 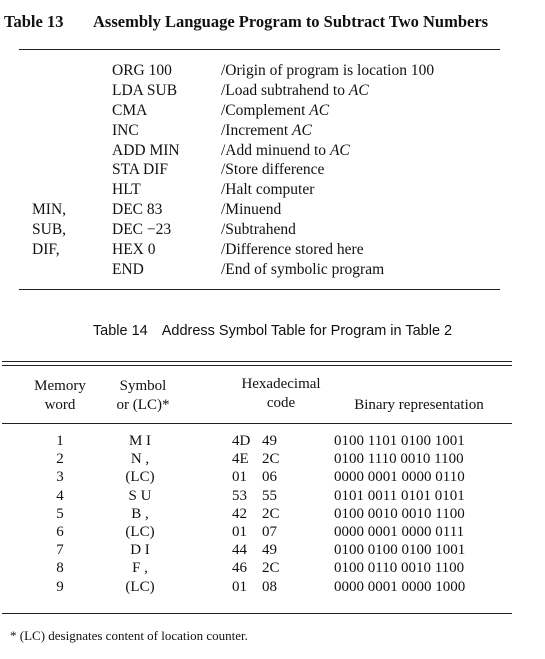 What do you see at coordinates (399, 513) in the screenshot?
I see `cell-binary: 0100 0010 0010 1100` at bounding box center [399, 513].